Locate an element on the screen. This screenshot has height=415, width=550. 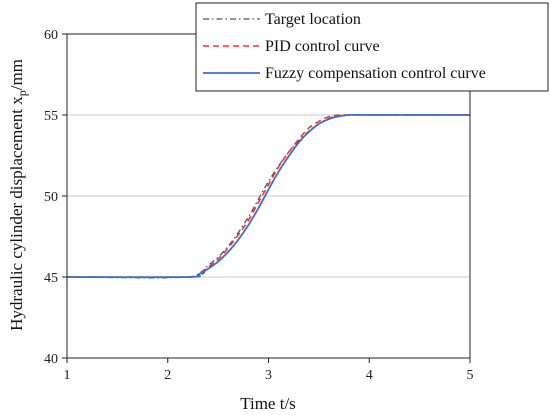
y-tick-label-2: 50 is located at coordinates (51, 197).